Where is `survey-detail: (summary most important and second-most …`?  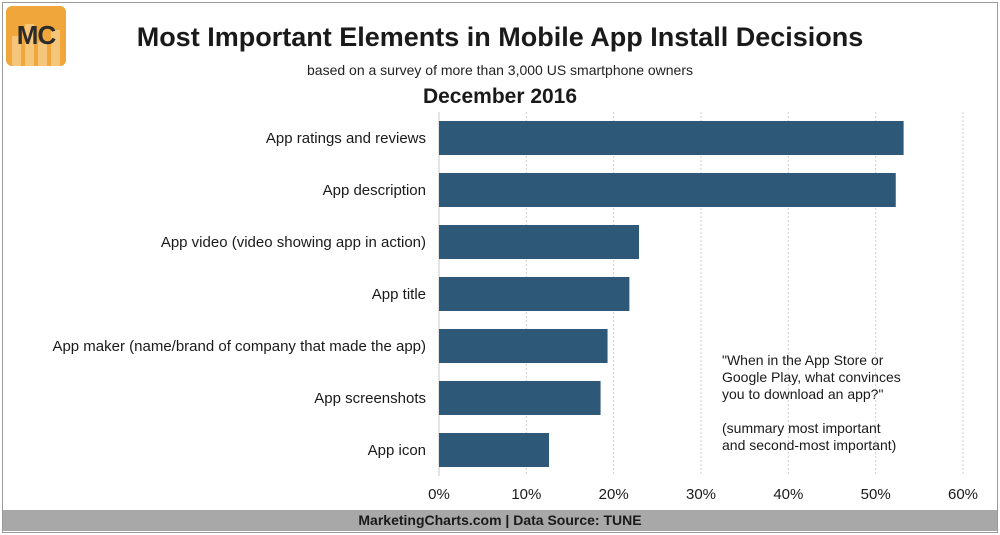
survey-detail: (summary most important and second-most … is located at coordinates (809, 436).